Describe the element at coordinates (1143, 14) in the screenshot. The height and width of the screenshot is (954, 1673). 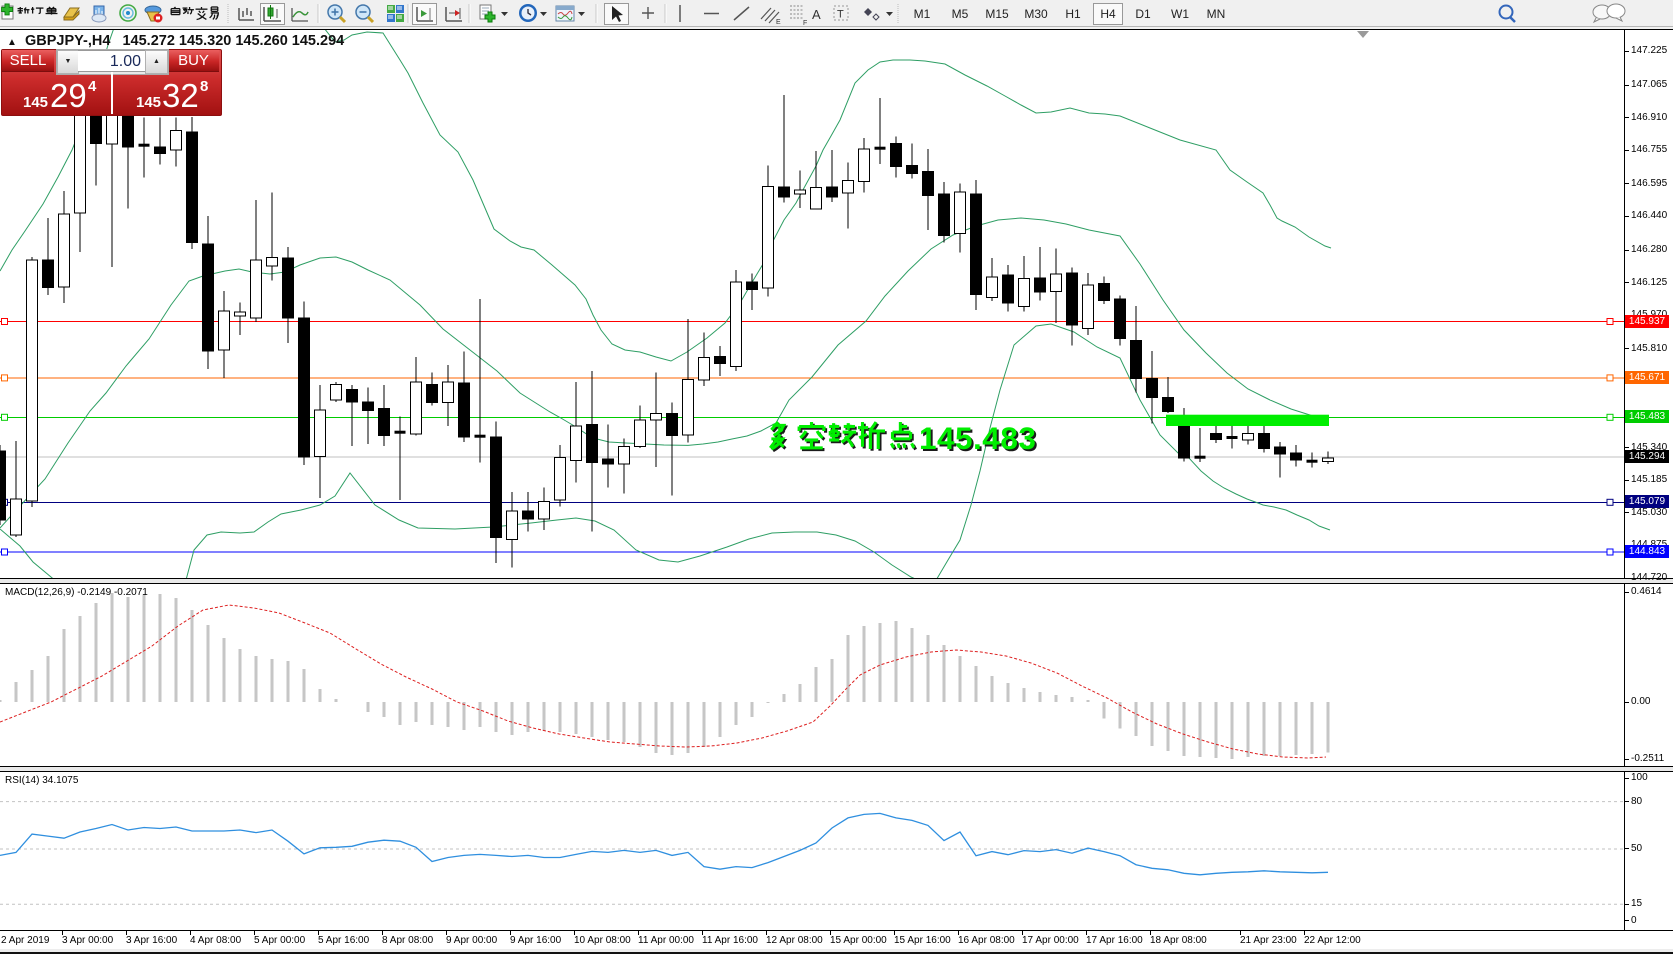
I see `svg-text: D1` at that location.